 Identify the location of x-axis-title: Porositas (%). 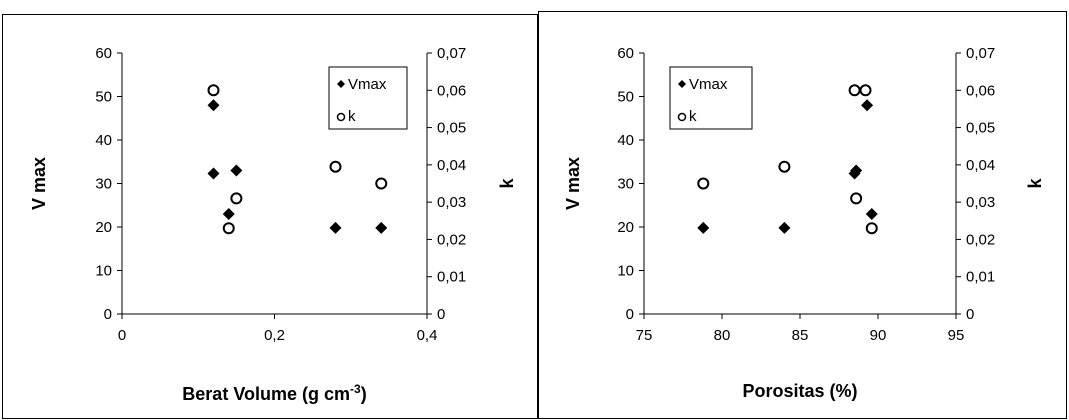
(799, 391).